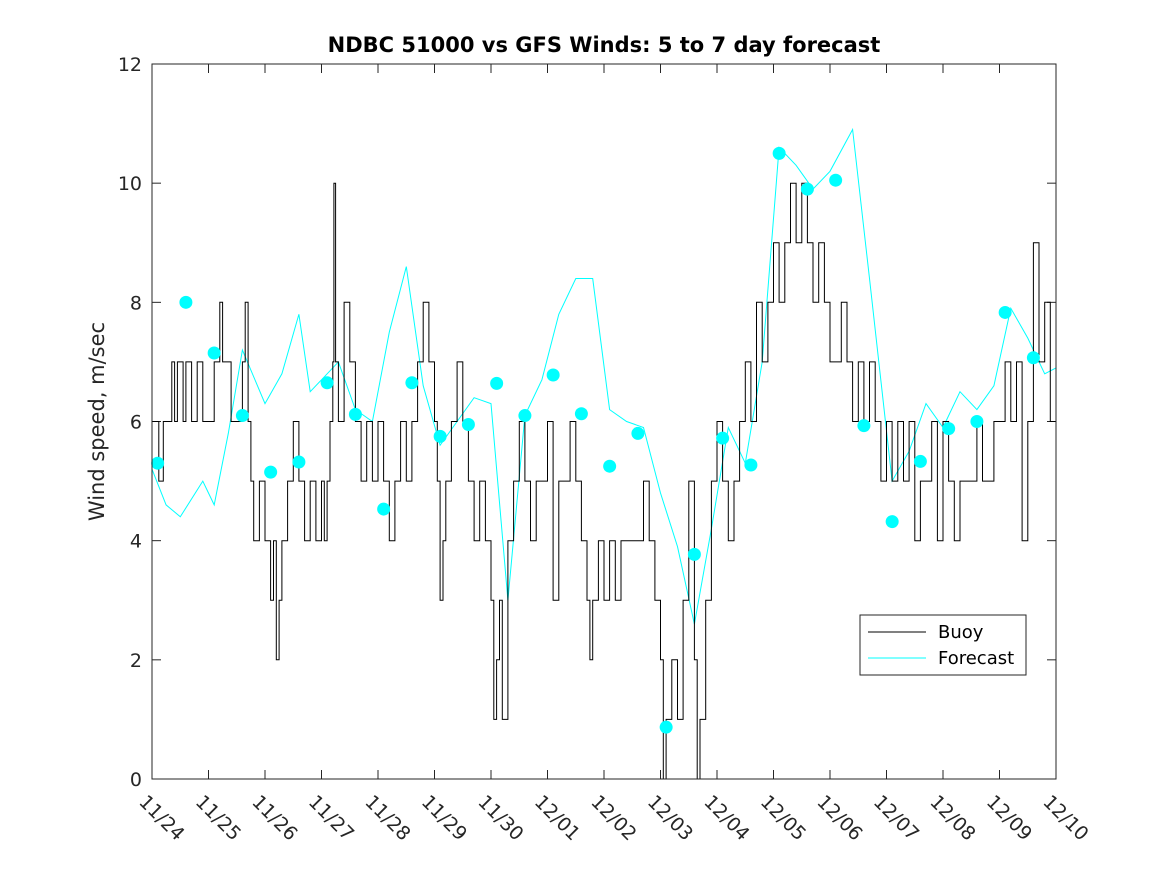 Image resolution: width=1167 pixels, height=875 pixels. What do you see at coordinates (839, 818) in the screenshot?
I see `x-tick-label: 12/06` at bounding box center [839, 818].